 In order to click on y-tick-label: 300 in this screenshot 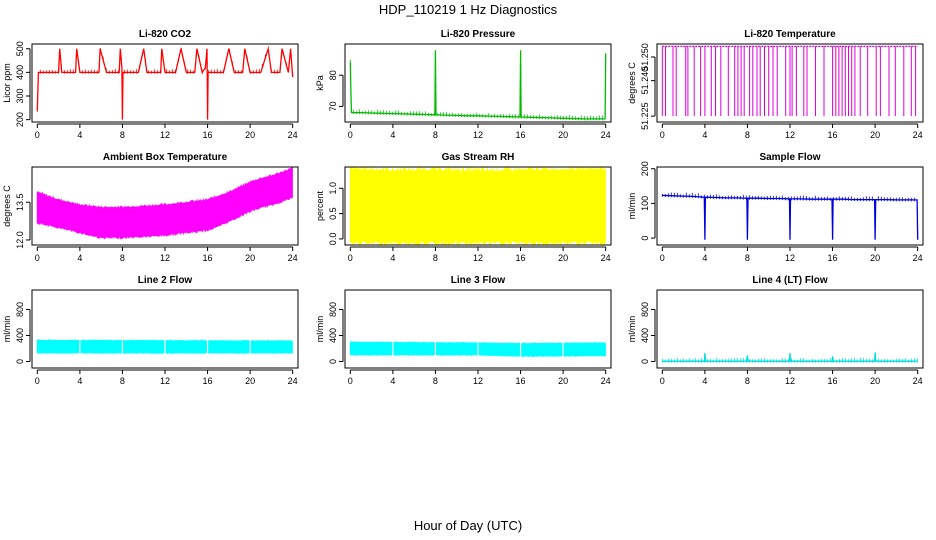, I will do `click(20, 95)`.